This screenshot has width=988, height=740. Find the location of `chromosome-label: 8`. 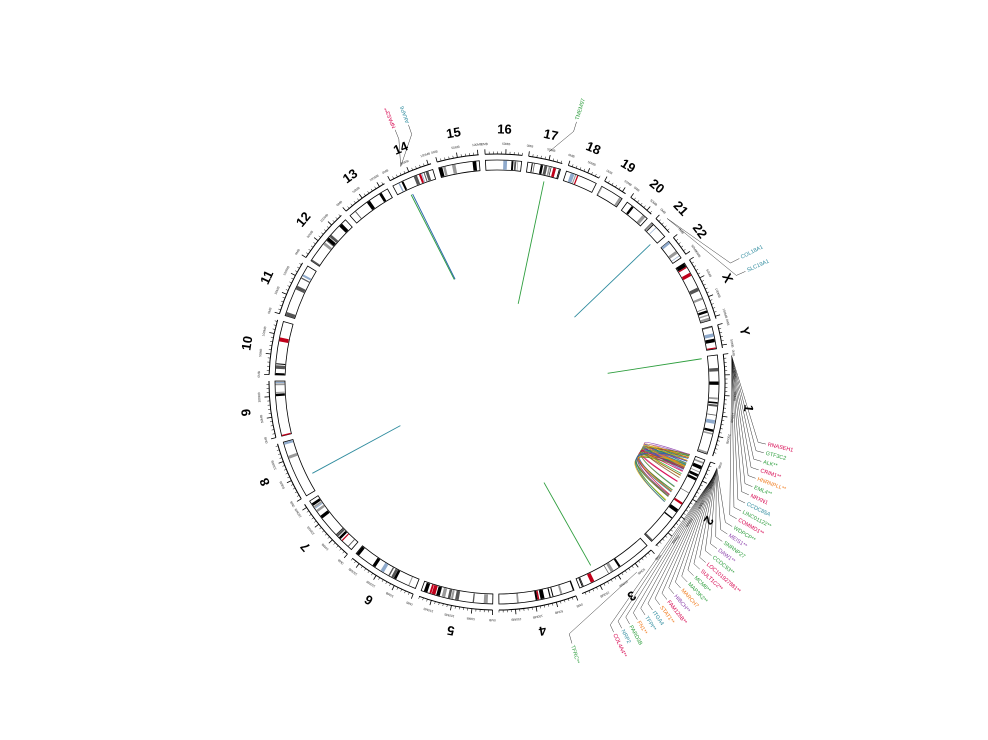

chromosome-label: 8 is located at coordinates (264, 482).